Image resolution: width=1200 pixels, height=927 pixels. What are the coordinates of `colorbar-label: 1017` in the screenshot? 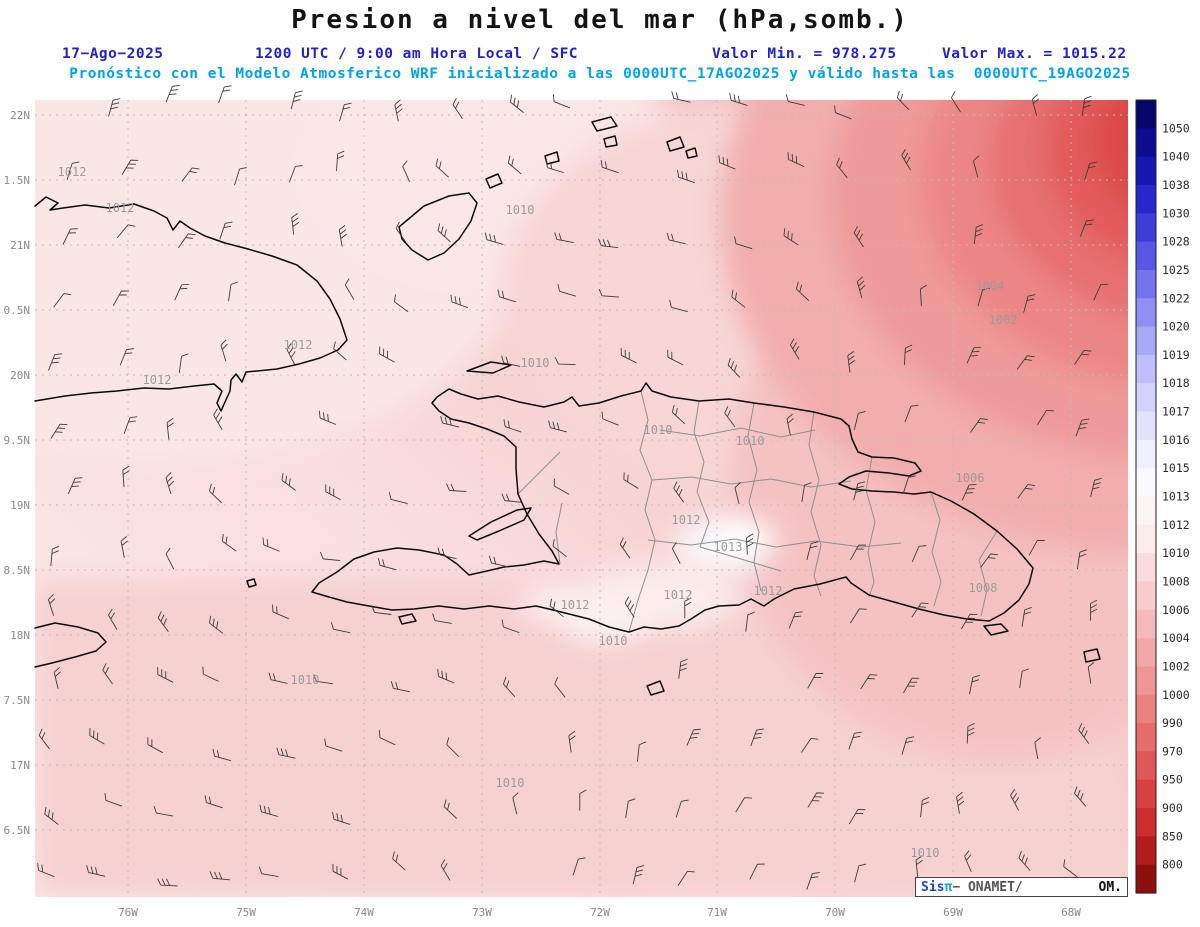 It's located at (1176, 412).